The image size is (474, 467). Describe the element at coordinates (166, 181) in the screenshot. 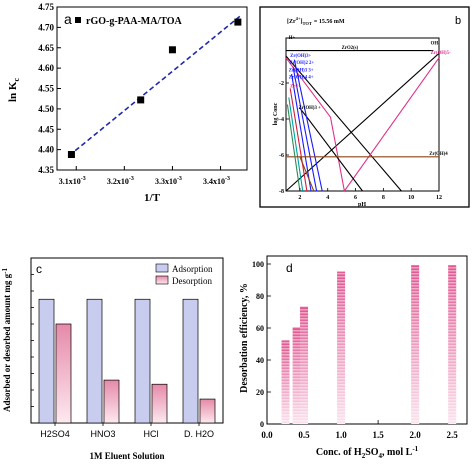

I see `panel-a-x-tick-base: 3.3x10` at that location.